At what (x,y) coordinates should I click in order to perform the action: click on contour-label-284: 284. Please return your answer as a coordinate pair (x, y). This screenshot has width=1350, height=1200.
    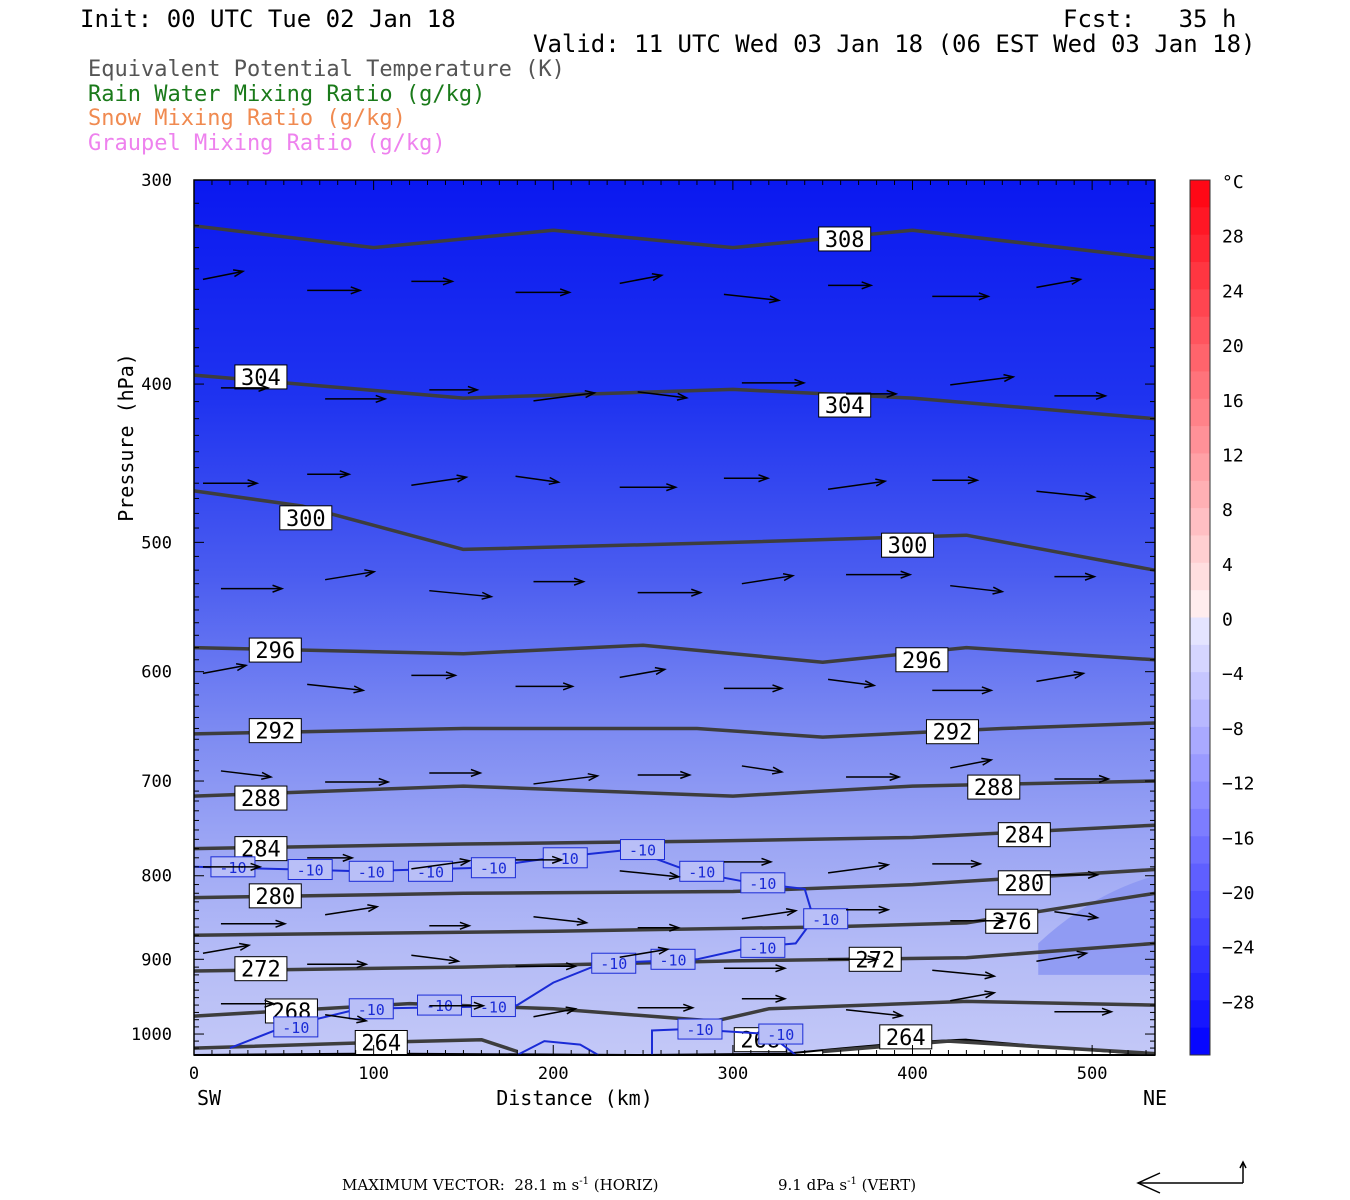
    Looking at the image, I should click on (1024, 836).